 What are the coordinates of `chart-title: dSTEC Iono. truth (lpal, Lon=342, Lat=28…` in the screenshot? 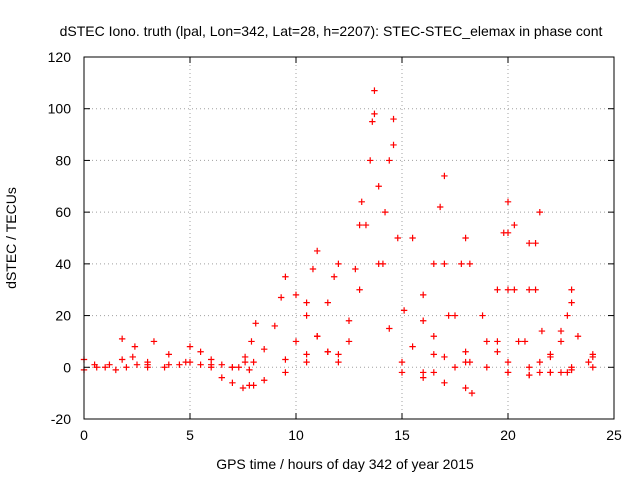 It's located at (331, 31).